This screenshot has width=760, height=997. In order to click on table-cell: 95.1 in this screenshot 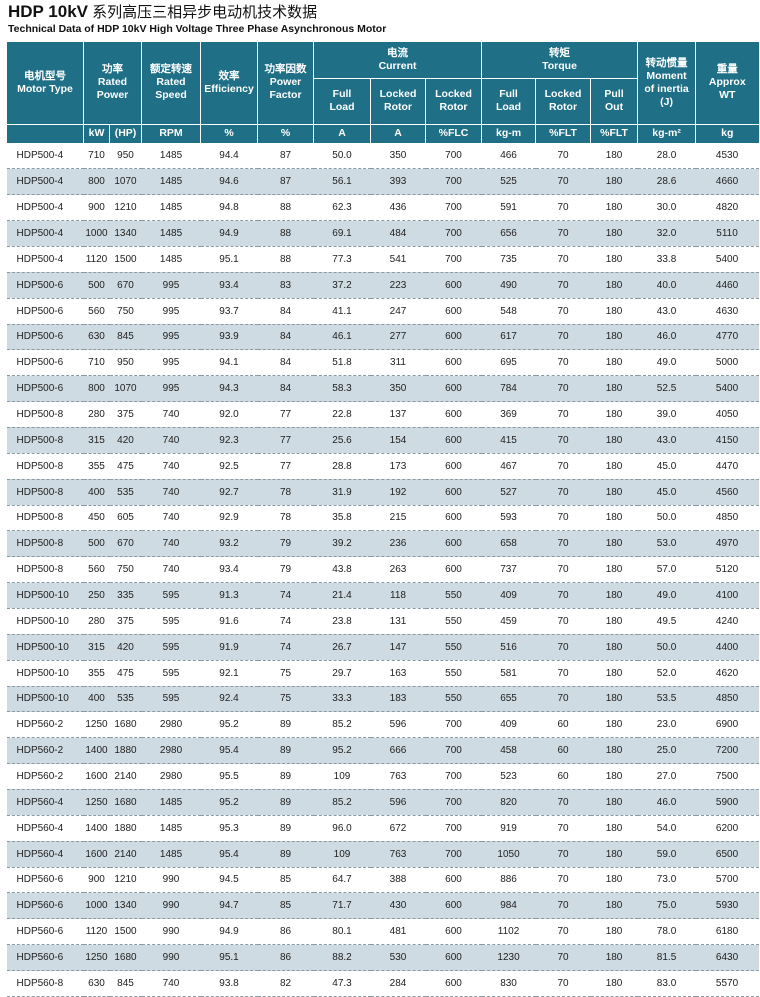, I will do `click(229, 957)`.